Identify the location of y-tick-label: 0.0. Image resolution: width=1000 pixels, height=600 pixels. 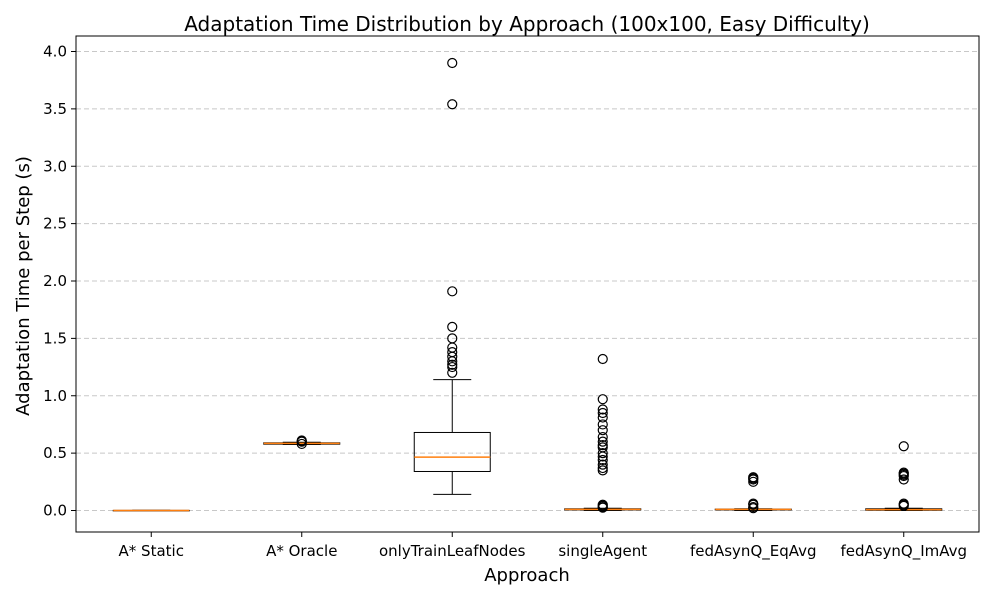
(55, 511).